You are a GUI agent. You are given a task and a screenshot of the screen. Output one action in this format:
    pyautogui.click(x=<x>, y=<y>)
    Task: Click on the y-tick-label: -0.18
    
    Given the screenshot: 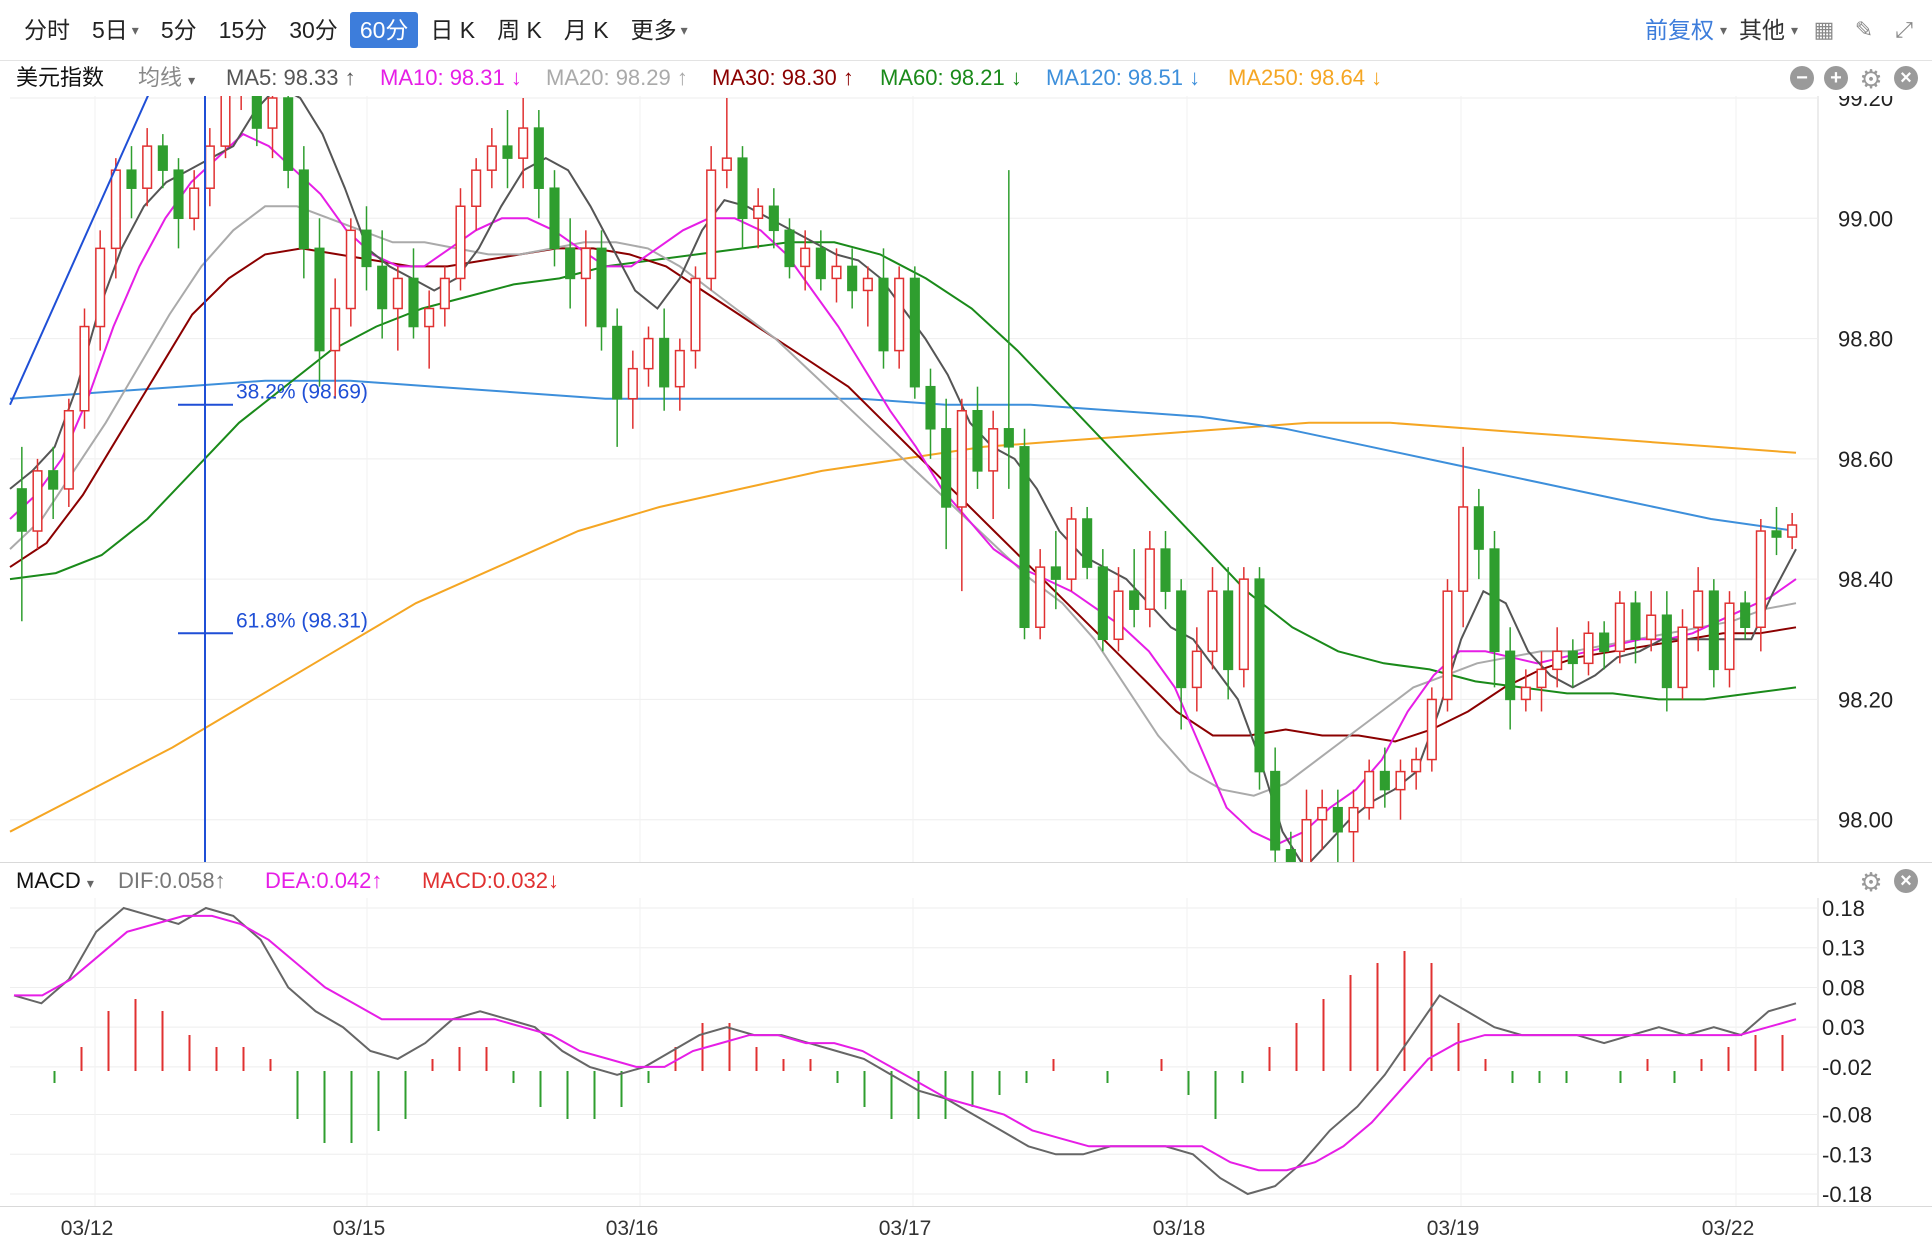 What is the action you would take?
    pyautogui.click(x=1847, y=1194)
    